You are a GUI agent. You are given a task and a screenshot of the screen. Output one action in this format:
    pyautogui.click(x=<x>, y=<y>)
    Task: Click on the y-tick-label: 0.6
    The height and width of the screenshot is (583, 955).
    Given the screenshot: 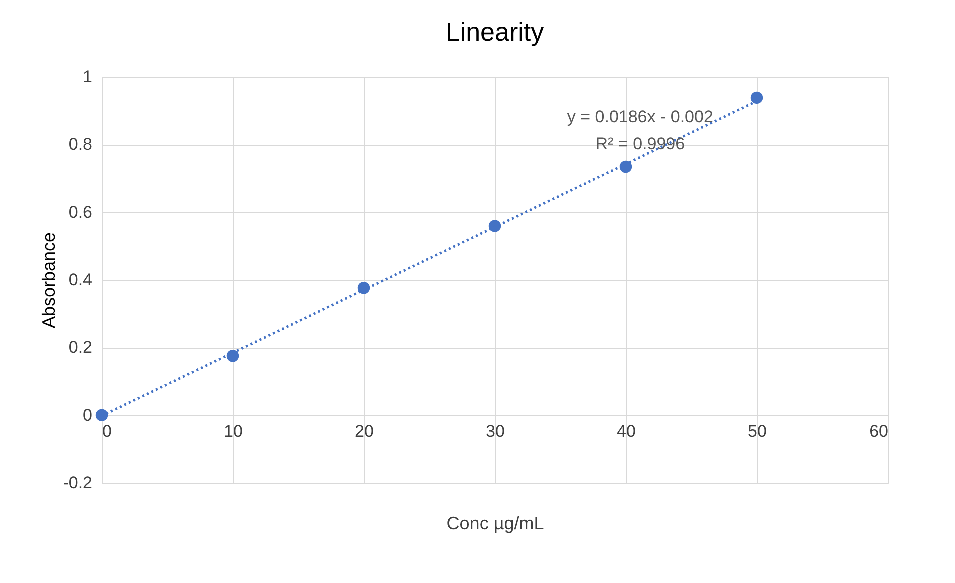 What is the action you would take?
    pyautogui.click(x=80, y=212)
    